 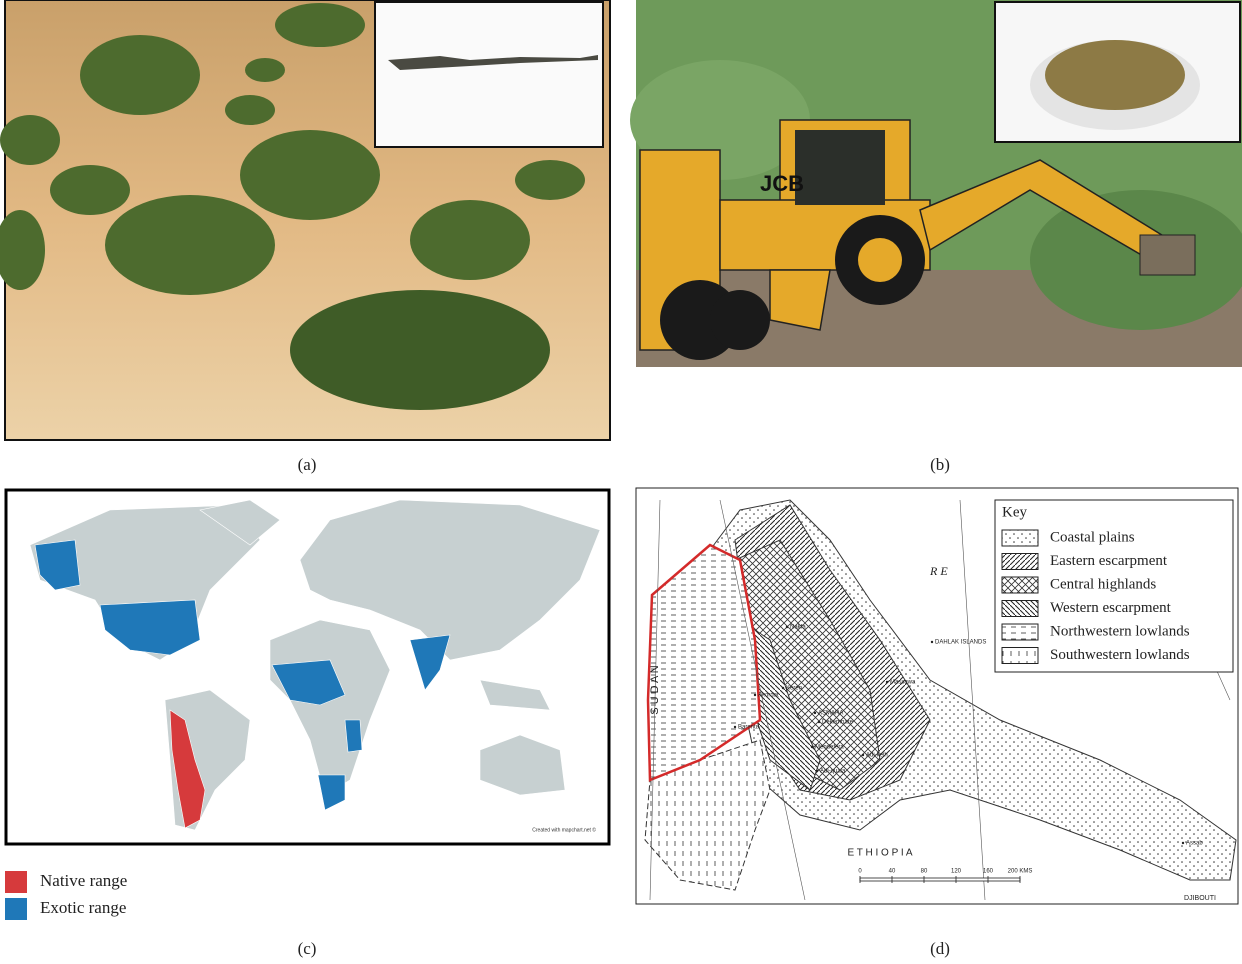 I want to click on legend-label: Native range, so click(x=83, y=880).